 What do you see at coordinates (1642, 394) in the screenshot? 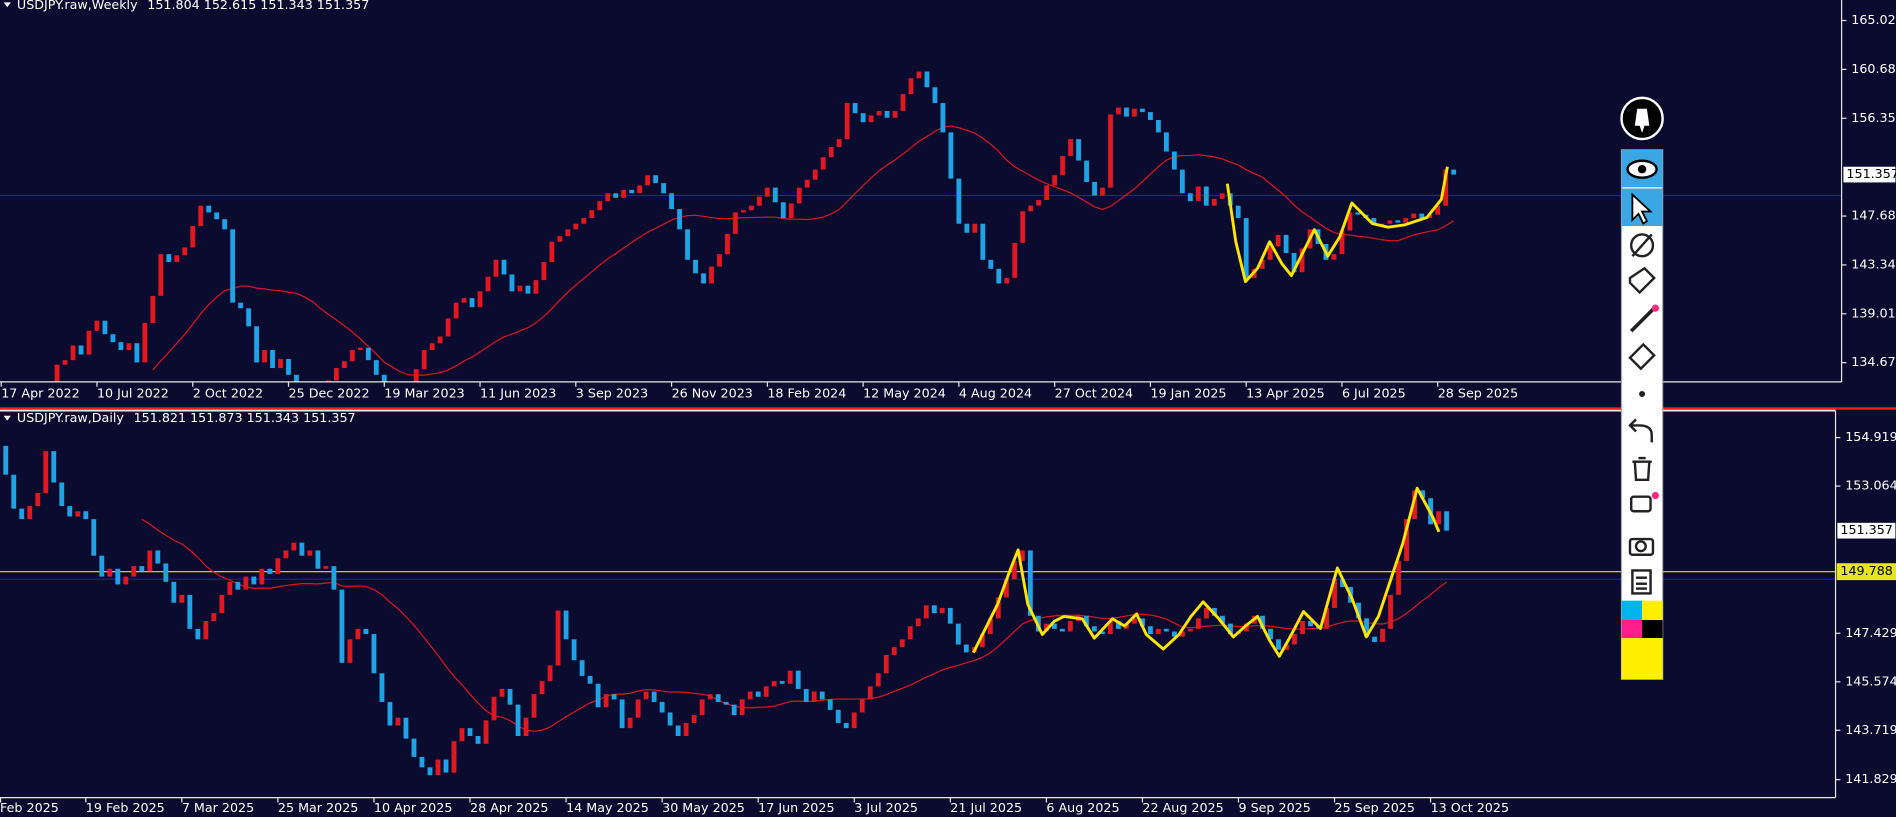
I see `dot-tool` at bounding box center [1642, 394].